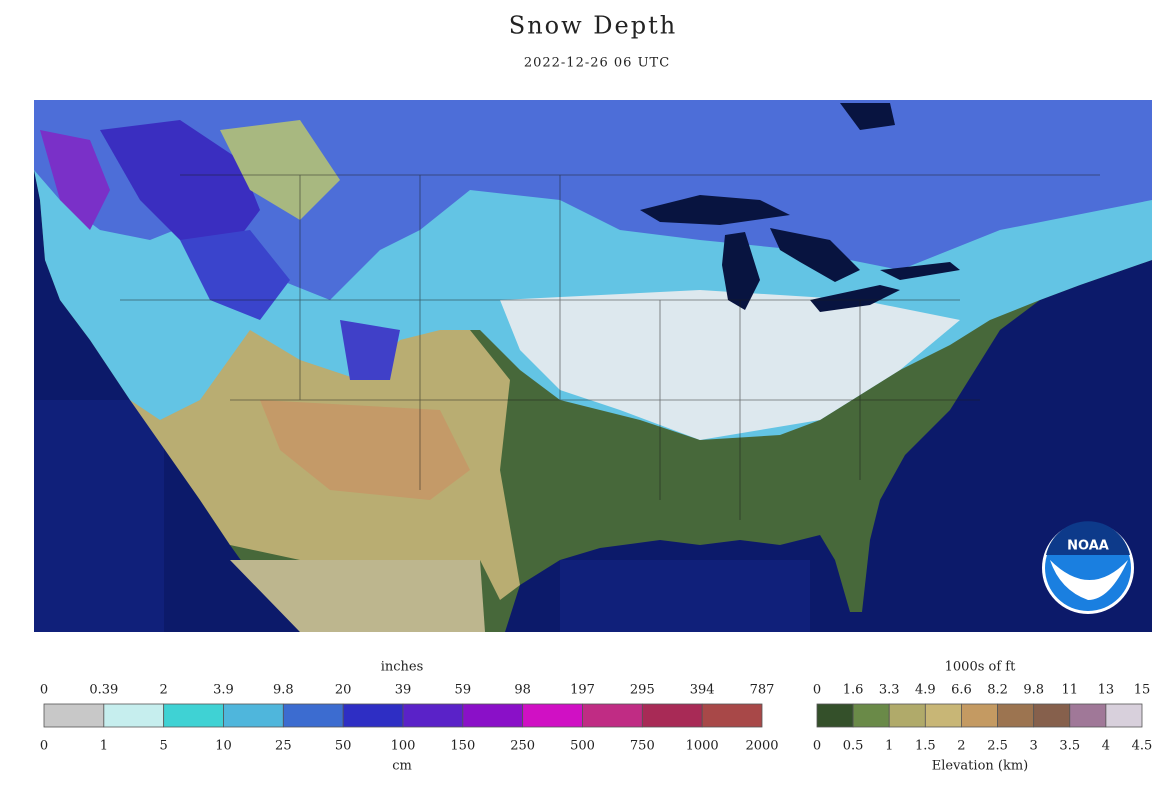 Image resolution: width=1170 pixels, height=788 pixels. Describe the element at coordinates (702, 746) in the screenshot. I see `legend-bottom-label: 1000` at that location.